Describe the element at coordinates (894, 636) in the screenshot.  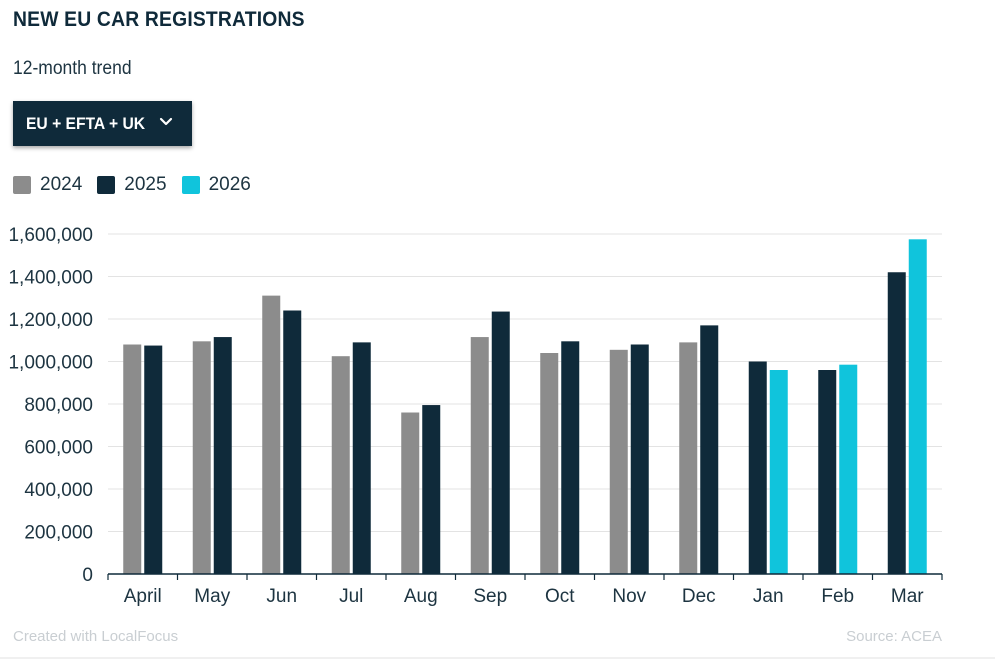
I see `footer-source: Source: ACEA` at that location.